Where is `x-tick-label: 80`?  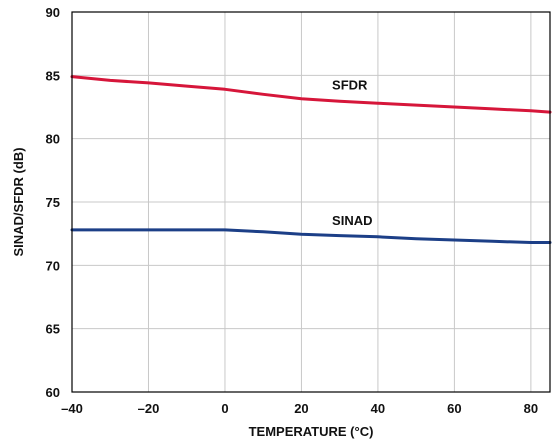
x-tick-label: 80 is located at coordinates (531, 408).